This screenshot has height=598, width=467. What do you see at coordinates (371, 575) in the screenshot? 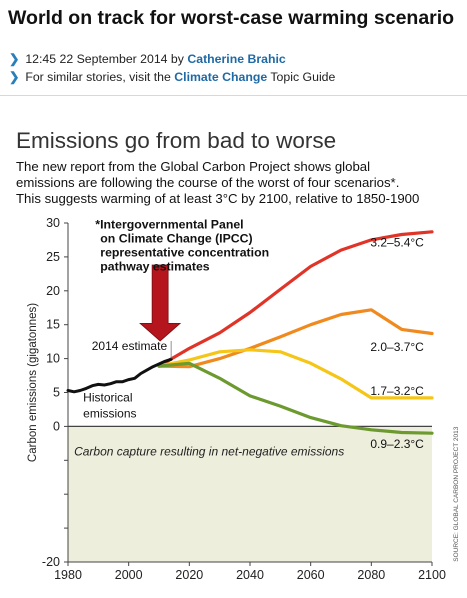
I see `x-tick-label: 2080` at bounding box center [371, 575].